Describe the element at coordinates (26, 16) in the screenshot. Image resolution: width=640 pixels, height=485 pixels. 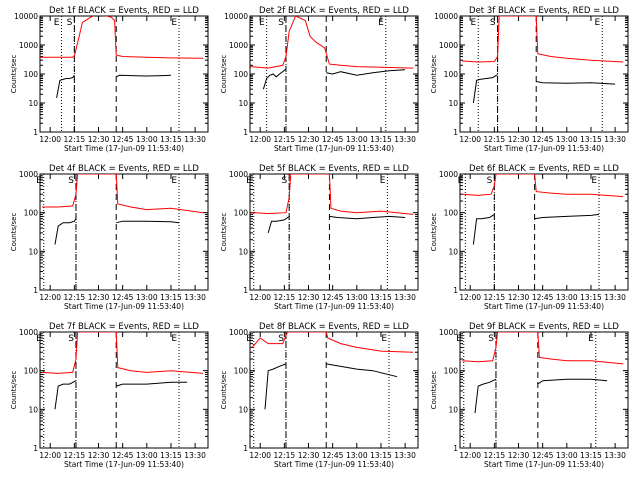
I see `y-tick-label: 10000` at that location.